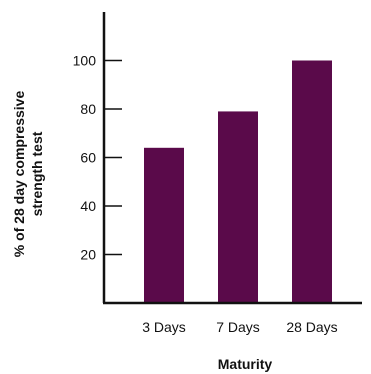  What do you see at coordinates (28, 174) in the screenshot?
I see `y-axis-title: % of 28 day compressive strength test` at bounding box center [28, 174].